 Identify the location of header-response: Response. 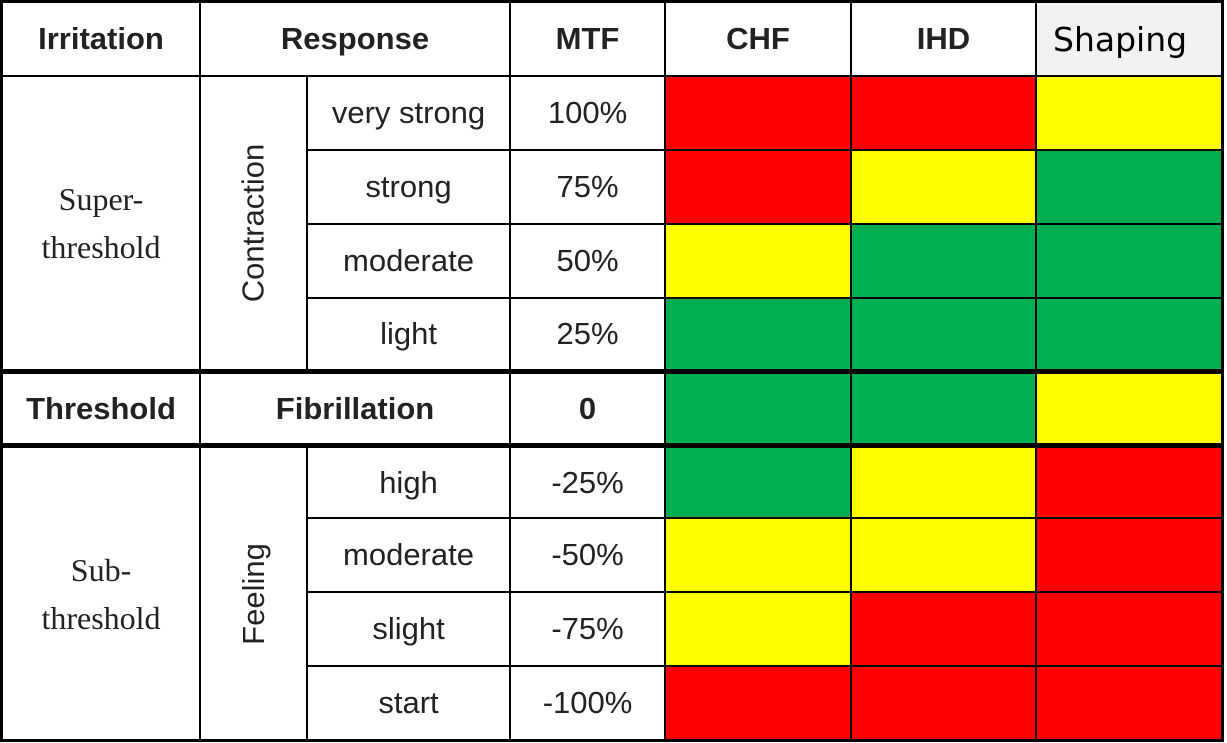
(355, 39).